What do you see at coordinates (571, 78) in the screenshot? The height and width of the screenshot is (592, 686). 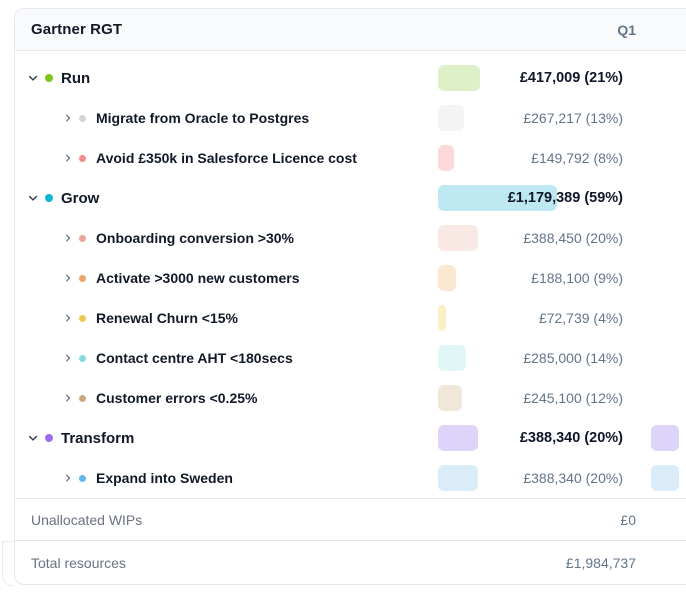 I see `row-value: £417,009 (21%)` at bounding box center [571, 78].